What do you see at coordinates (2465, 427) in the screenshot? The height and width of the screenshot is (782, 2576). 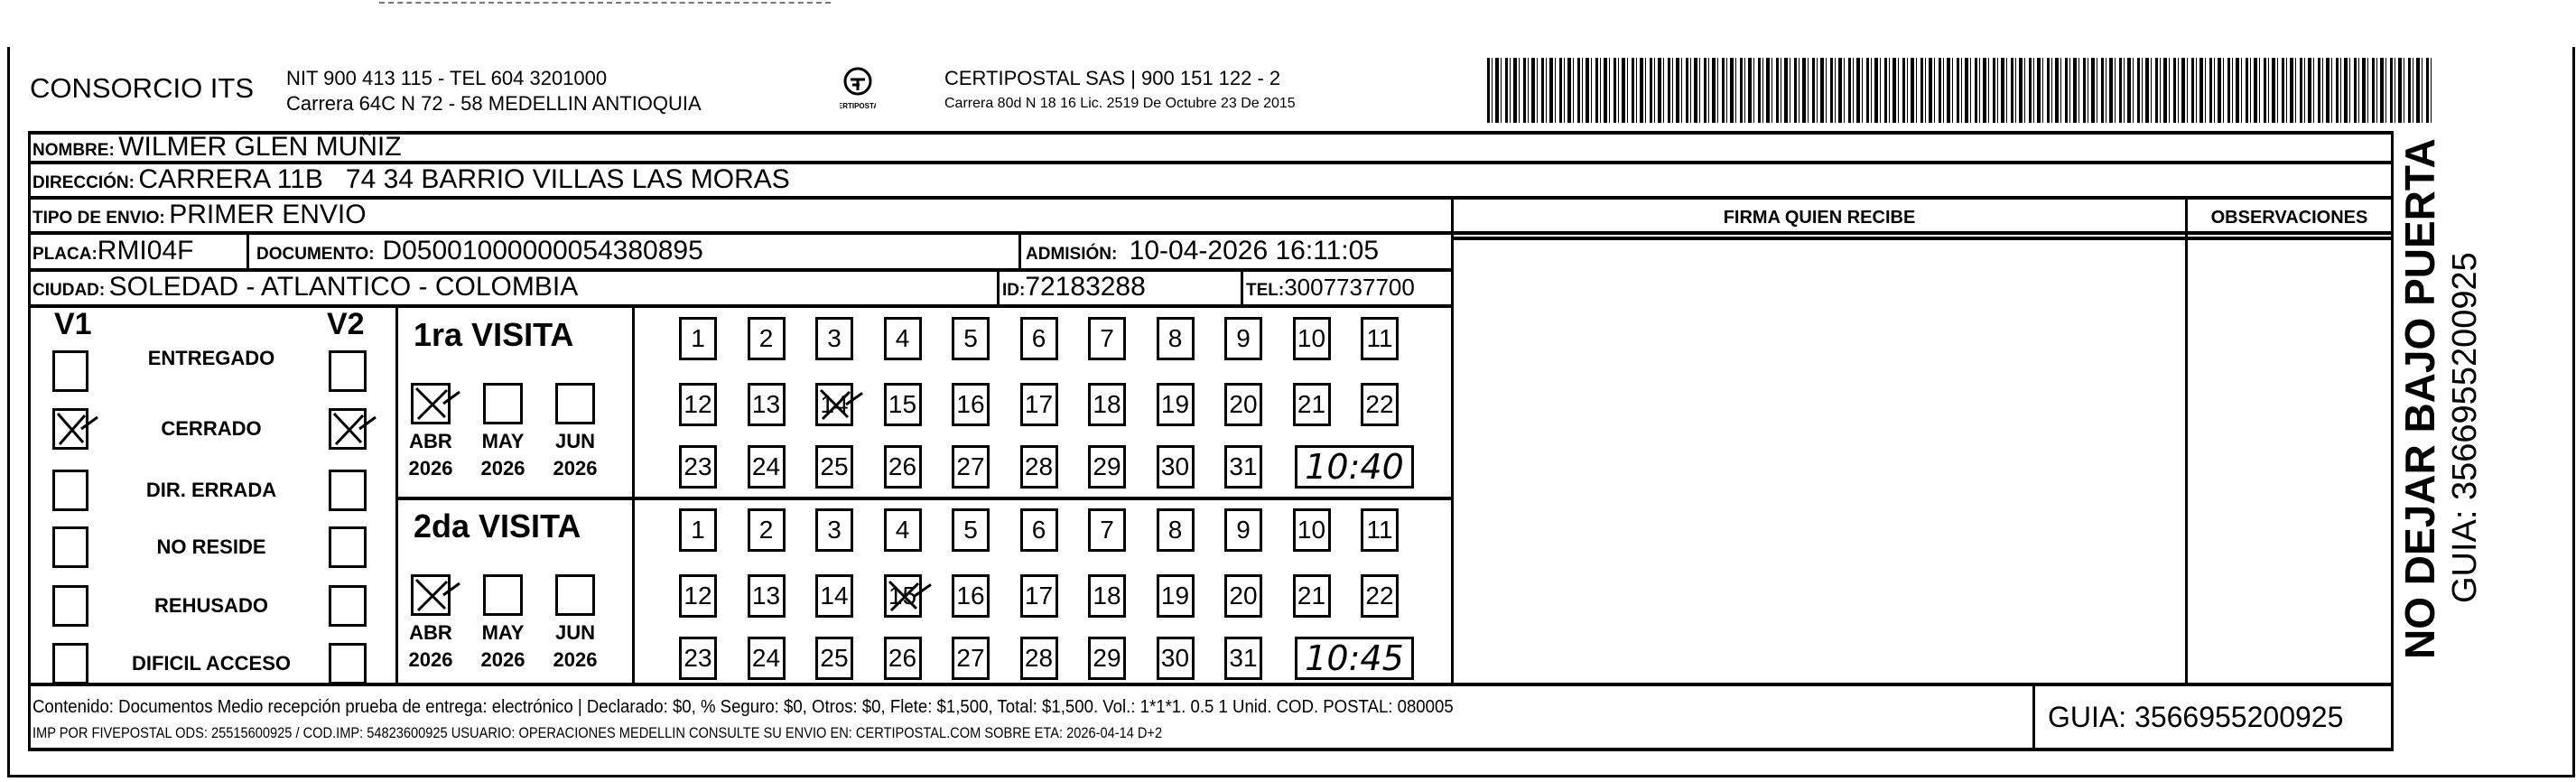 I see `side-guia: GUIA: 3566955200925` at bounding box center [2465, 427].